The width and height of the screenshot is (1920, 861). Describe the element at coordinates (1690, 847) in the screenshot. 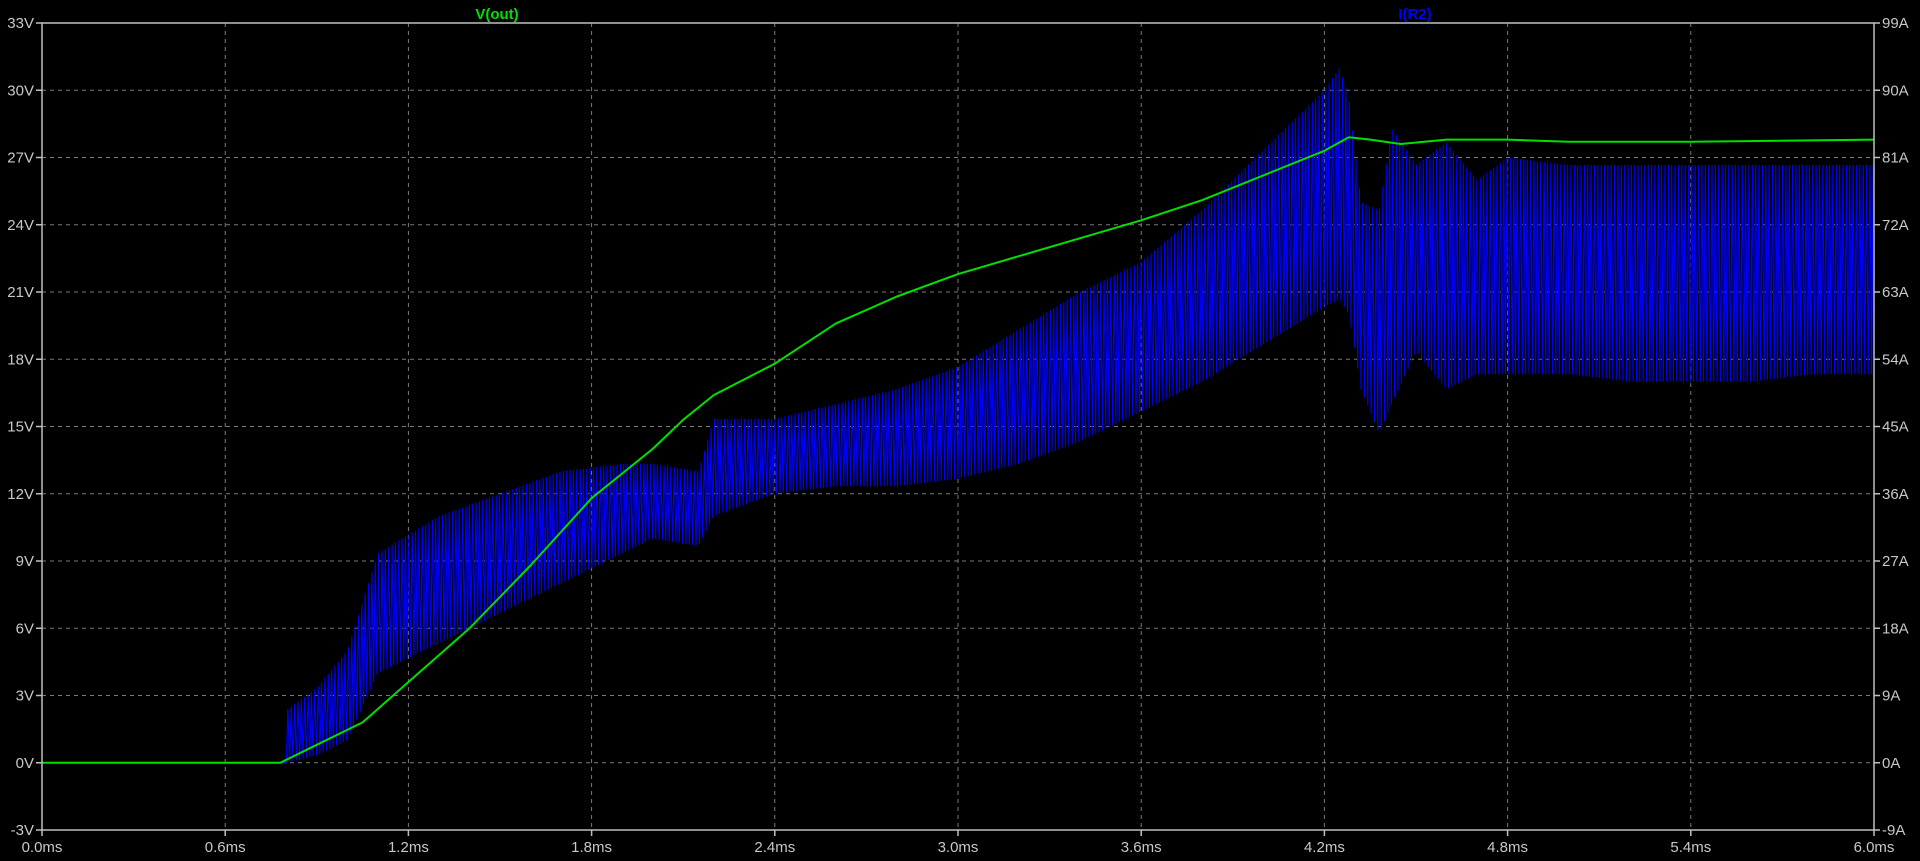

I see `x-tick-label: 5.4ms` at that location.